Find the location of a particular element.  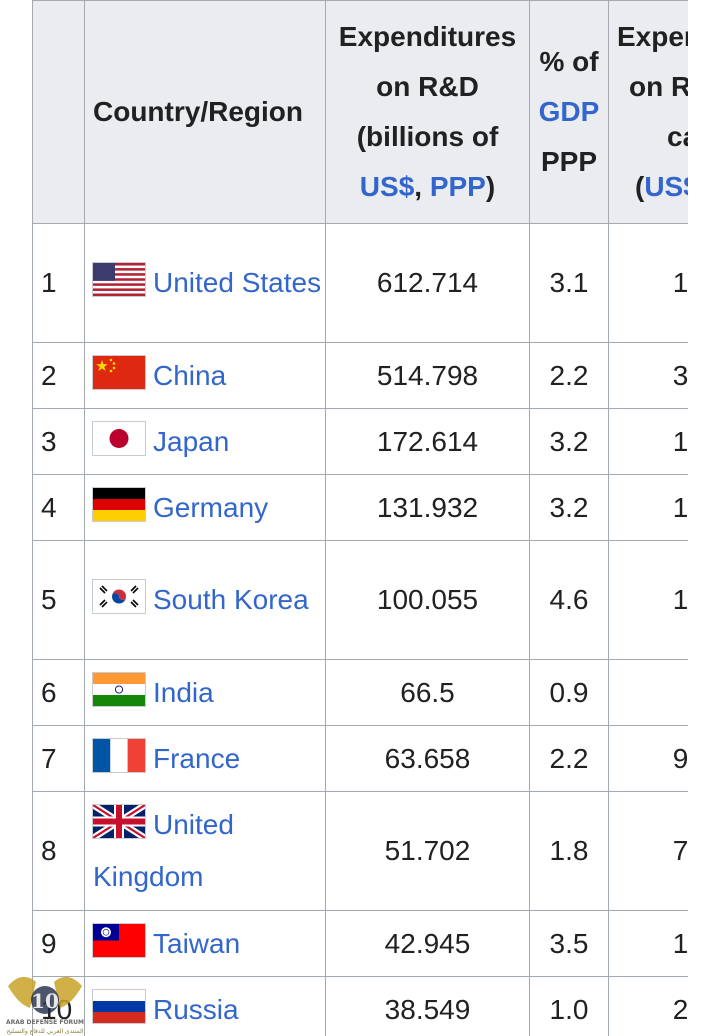

capita-header-line1: Exper is located at coordinates (652, 36).